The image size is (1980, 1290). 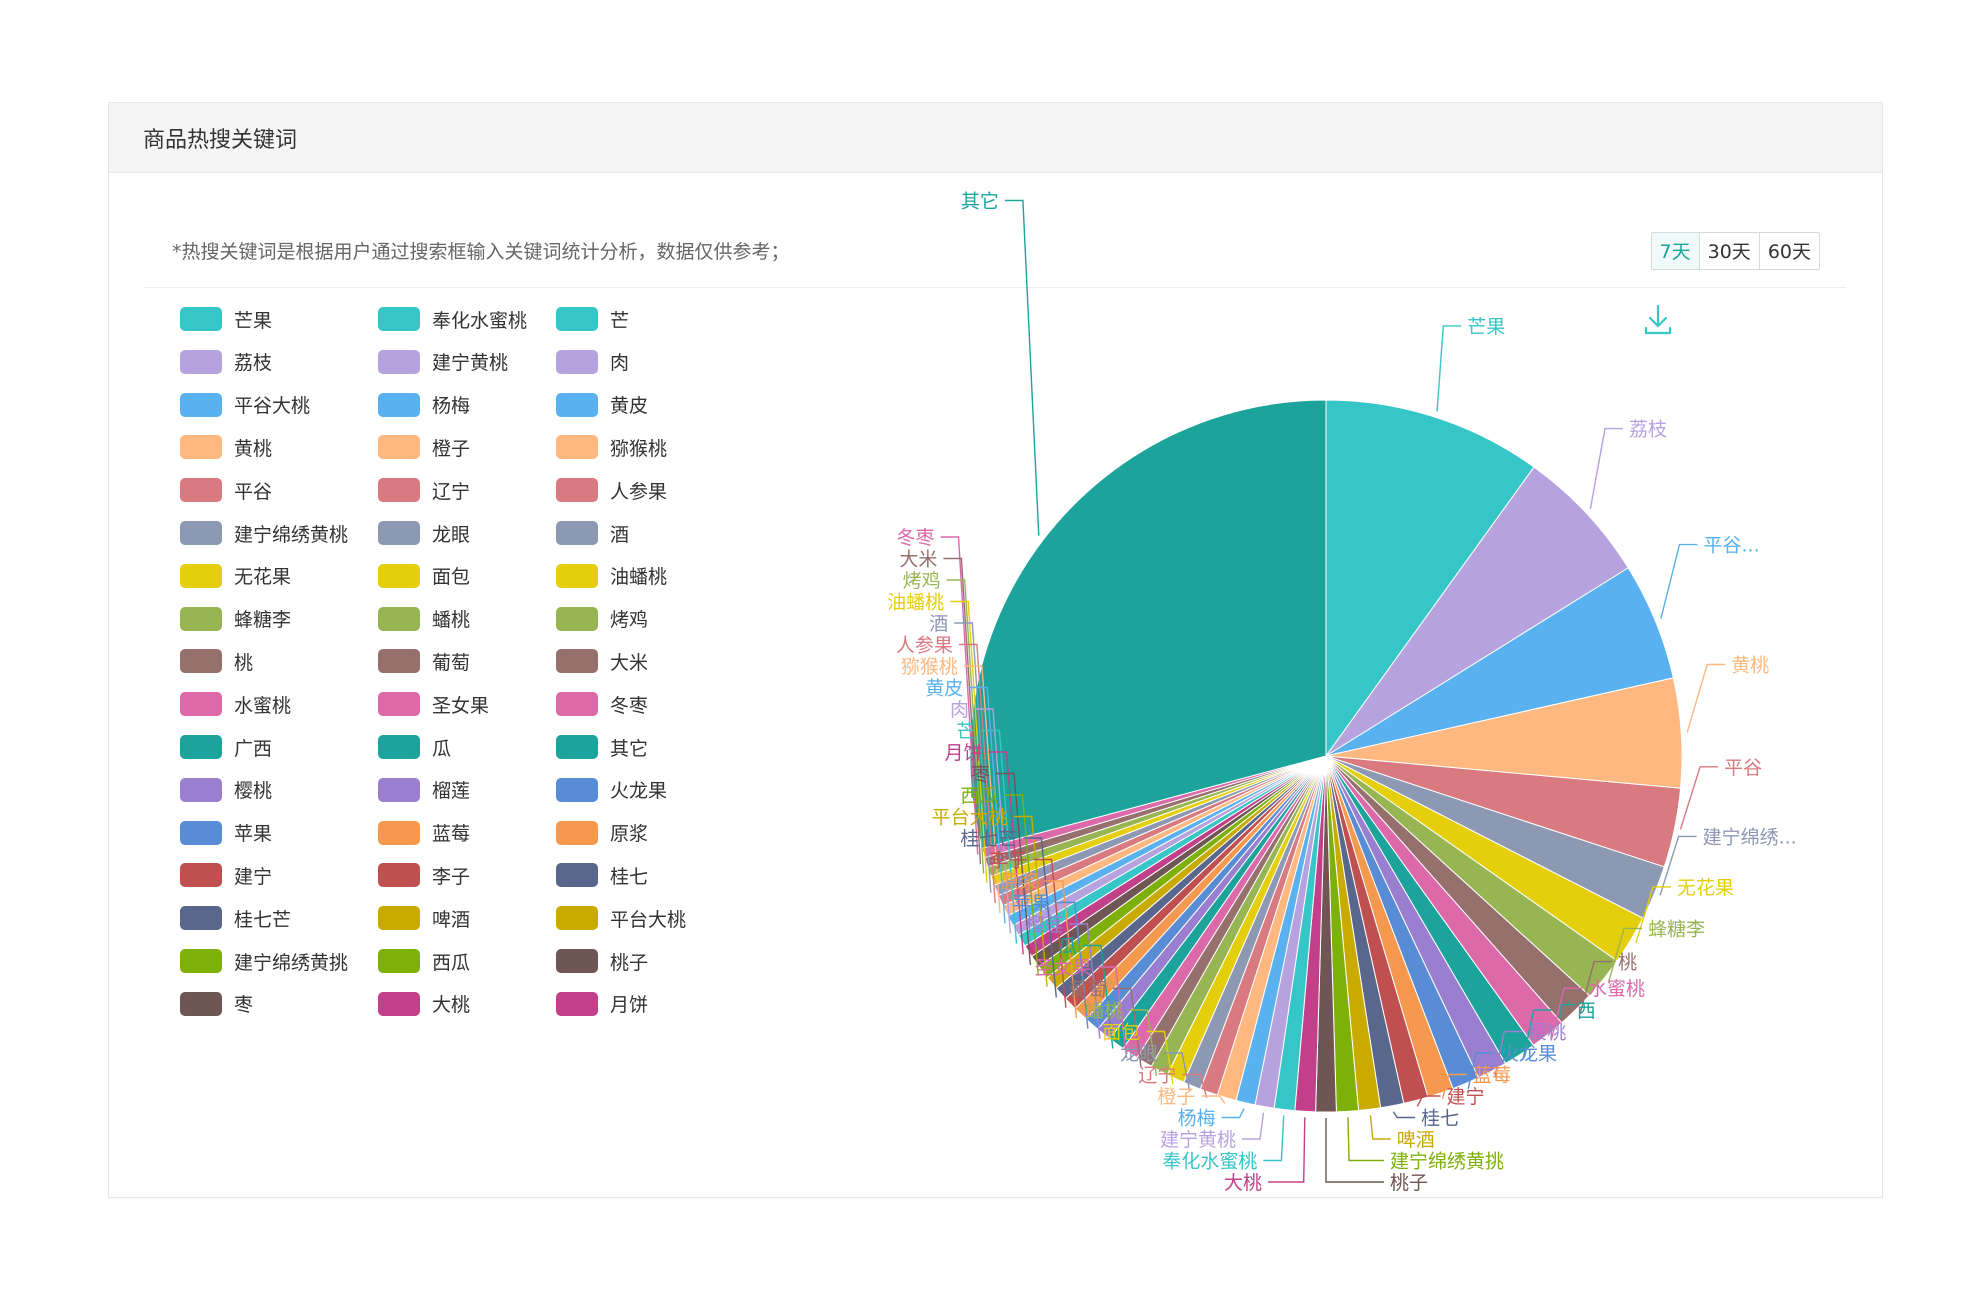 I want to click on range-30d-button: 30天, so click(x=1728, y=250).